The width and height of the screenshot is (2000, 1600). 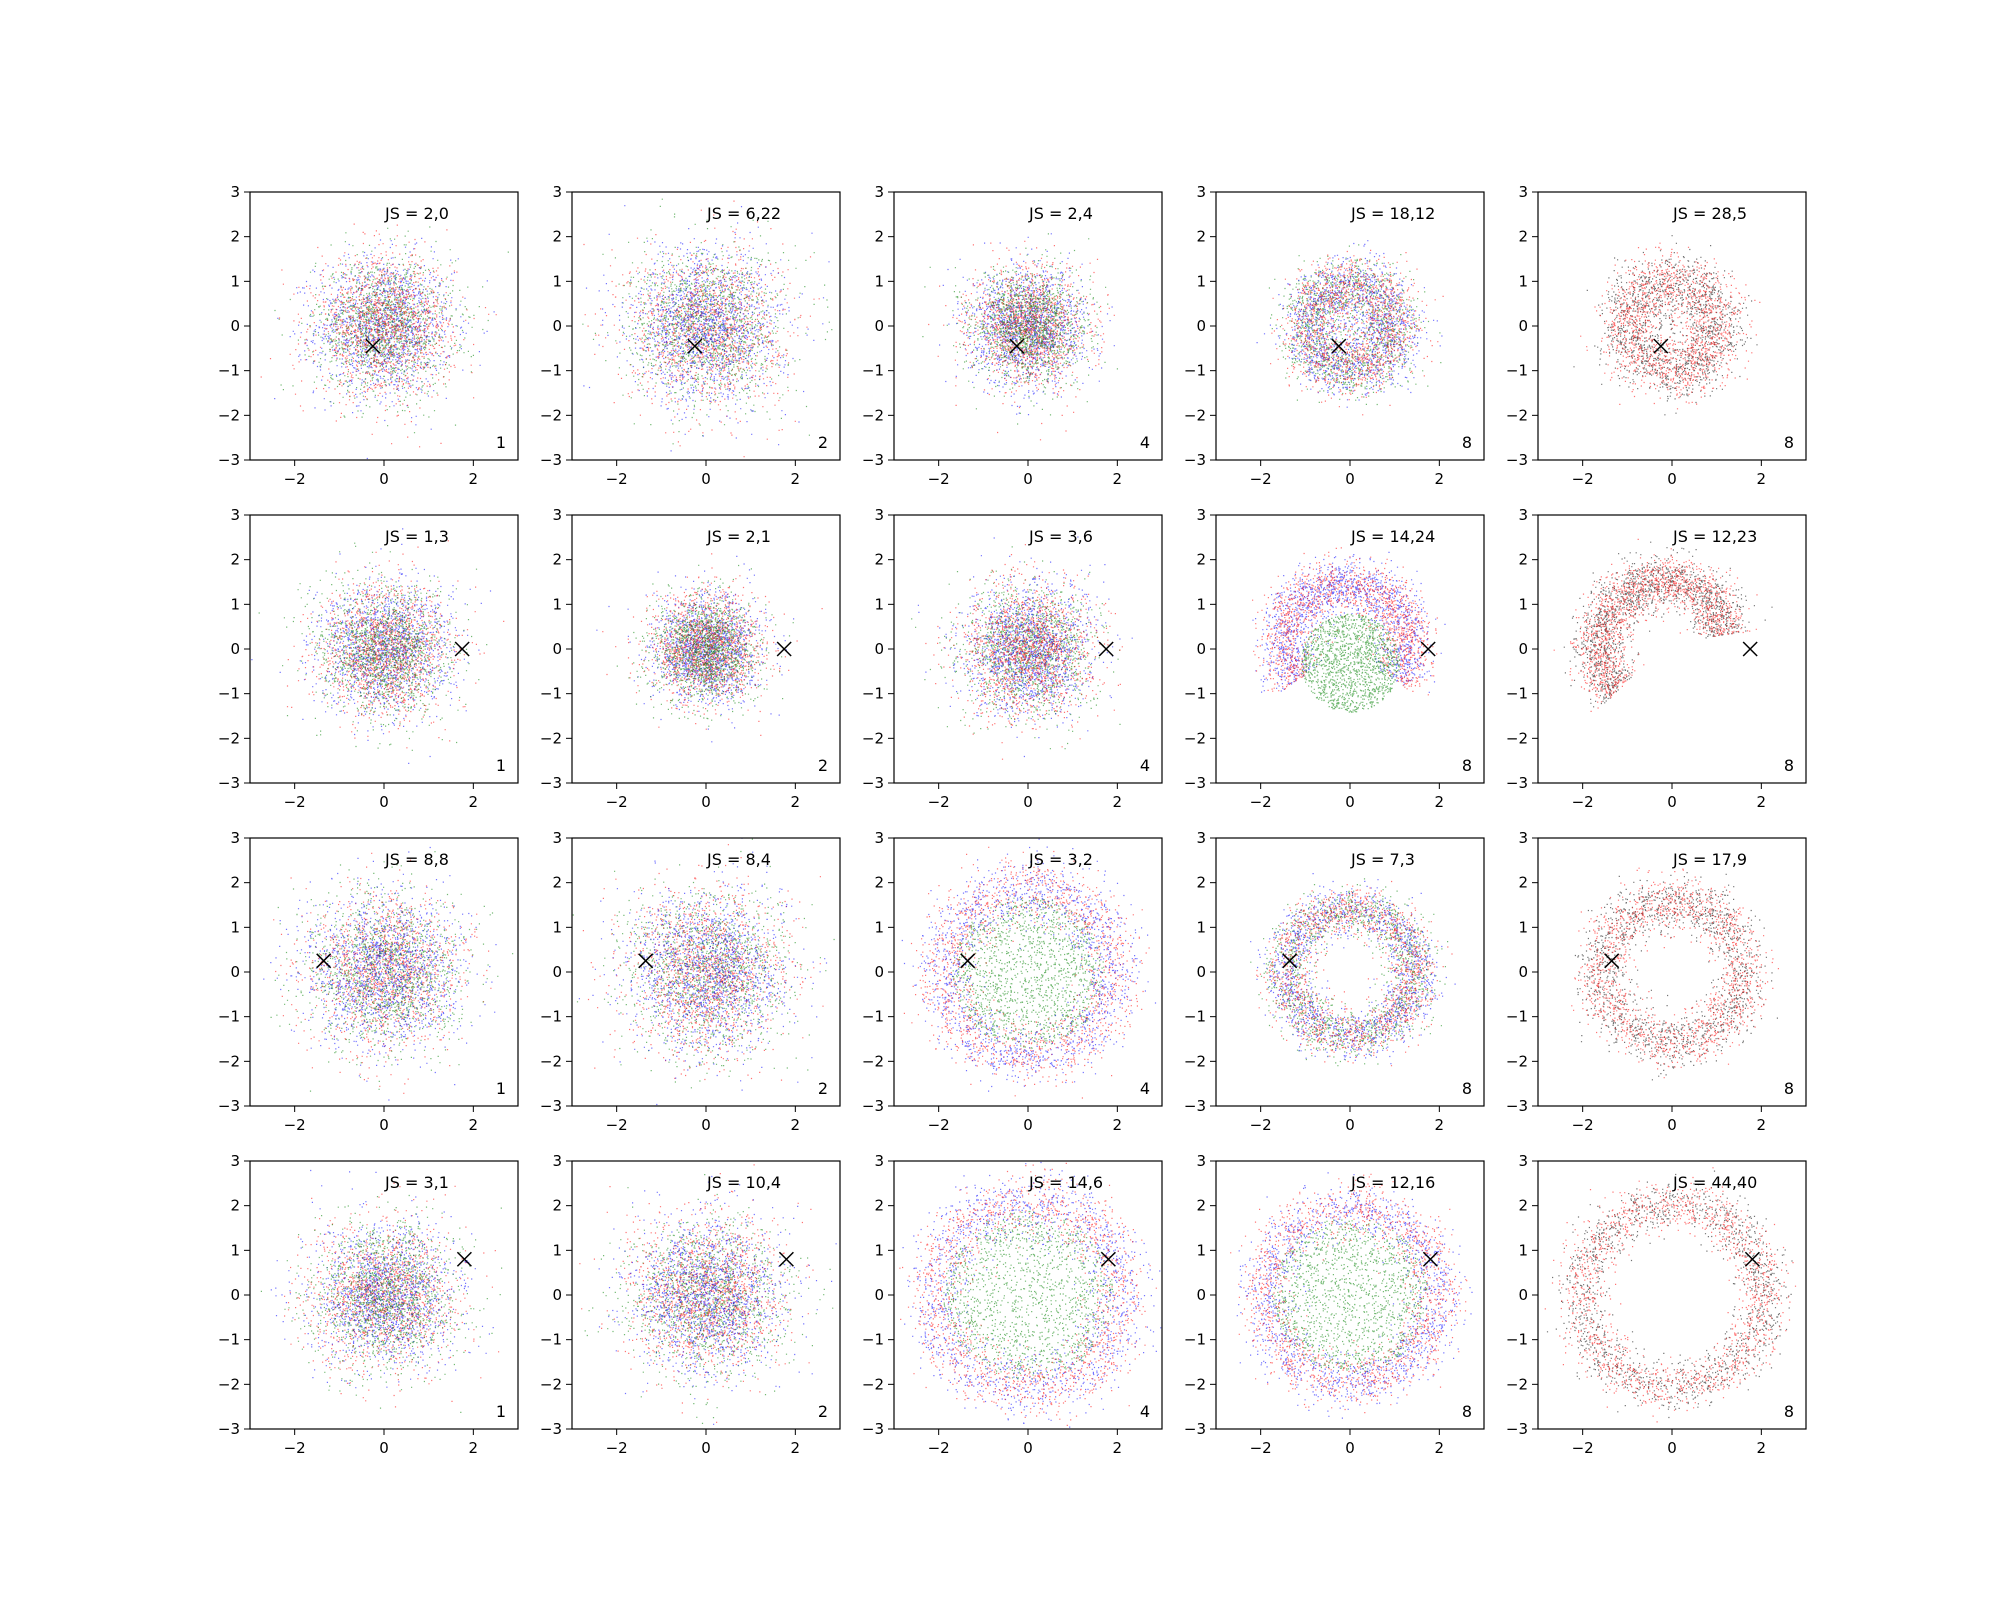 I want to click on subplot-r0-c4: −2 0 2 −3 −2 −1 0 1 2 3 JS = 28,5 8, so click(x=1656, y=335).